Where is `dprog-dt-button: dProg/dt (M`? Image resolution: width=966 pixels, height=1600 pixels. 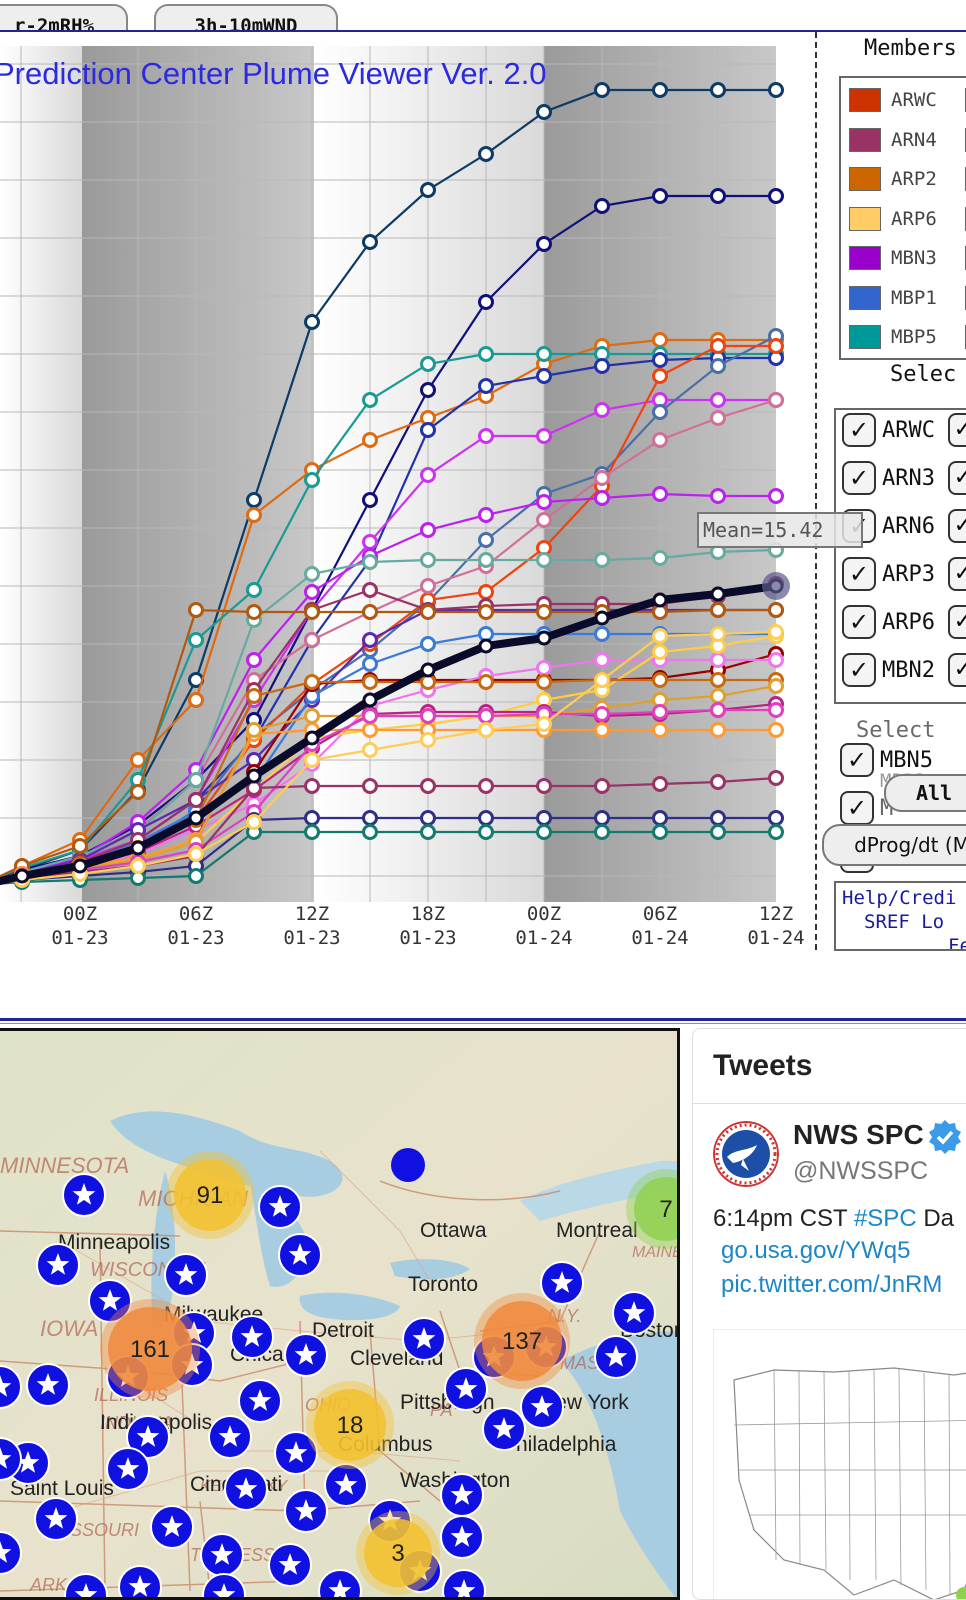
dprog-dt-button: dProg/dt (M is located at coordinates (894, 845).